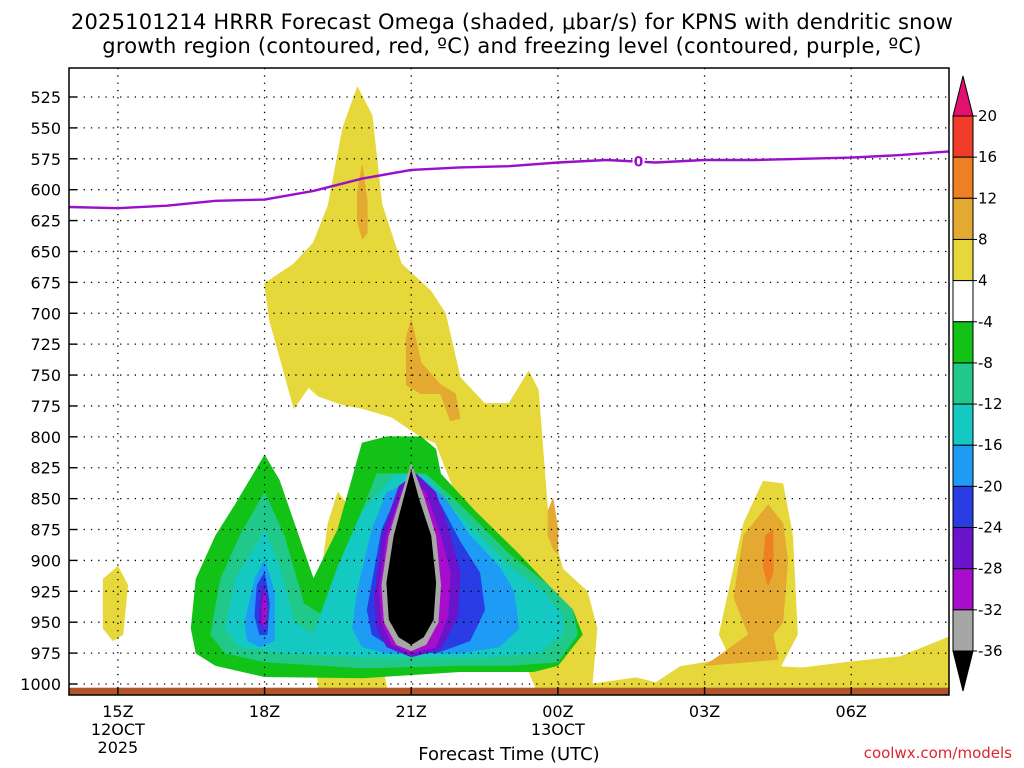 Image resolution: width=1024 pixels, height=768 pixels. I want to click on credit-link: coolwx.com/models, so click(937, 753).